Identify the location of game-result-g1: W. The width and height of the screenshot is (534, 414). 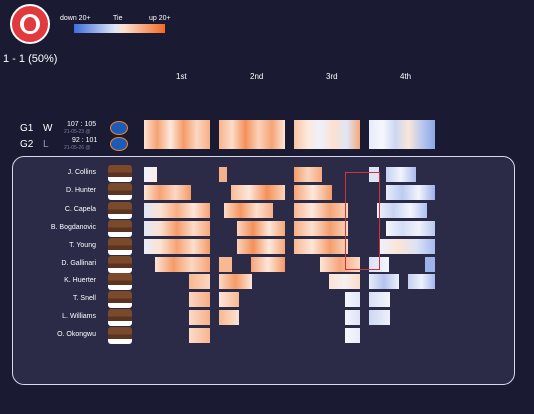
(48, 128).